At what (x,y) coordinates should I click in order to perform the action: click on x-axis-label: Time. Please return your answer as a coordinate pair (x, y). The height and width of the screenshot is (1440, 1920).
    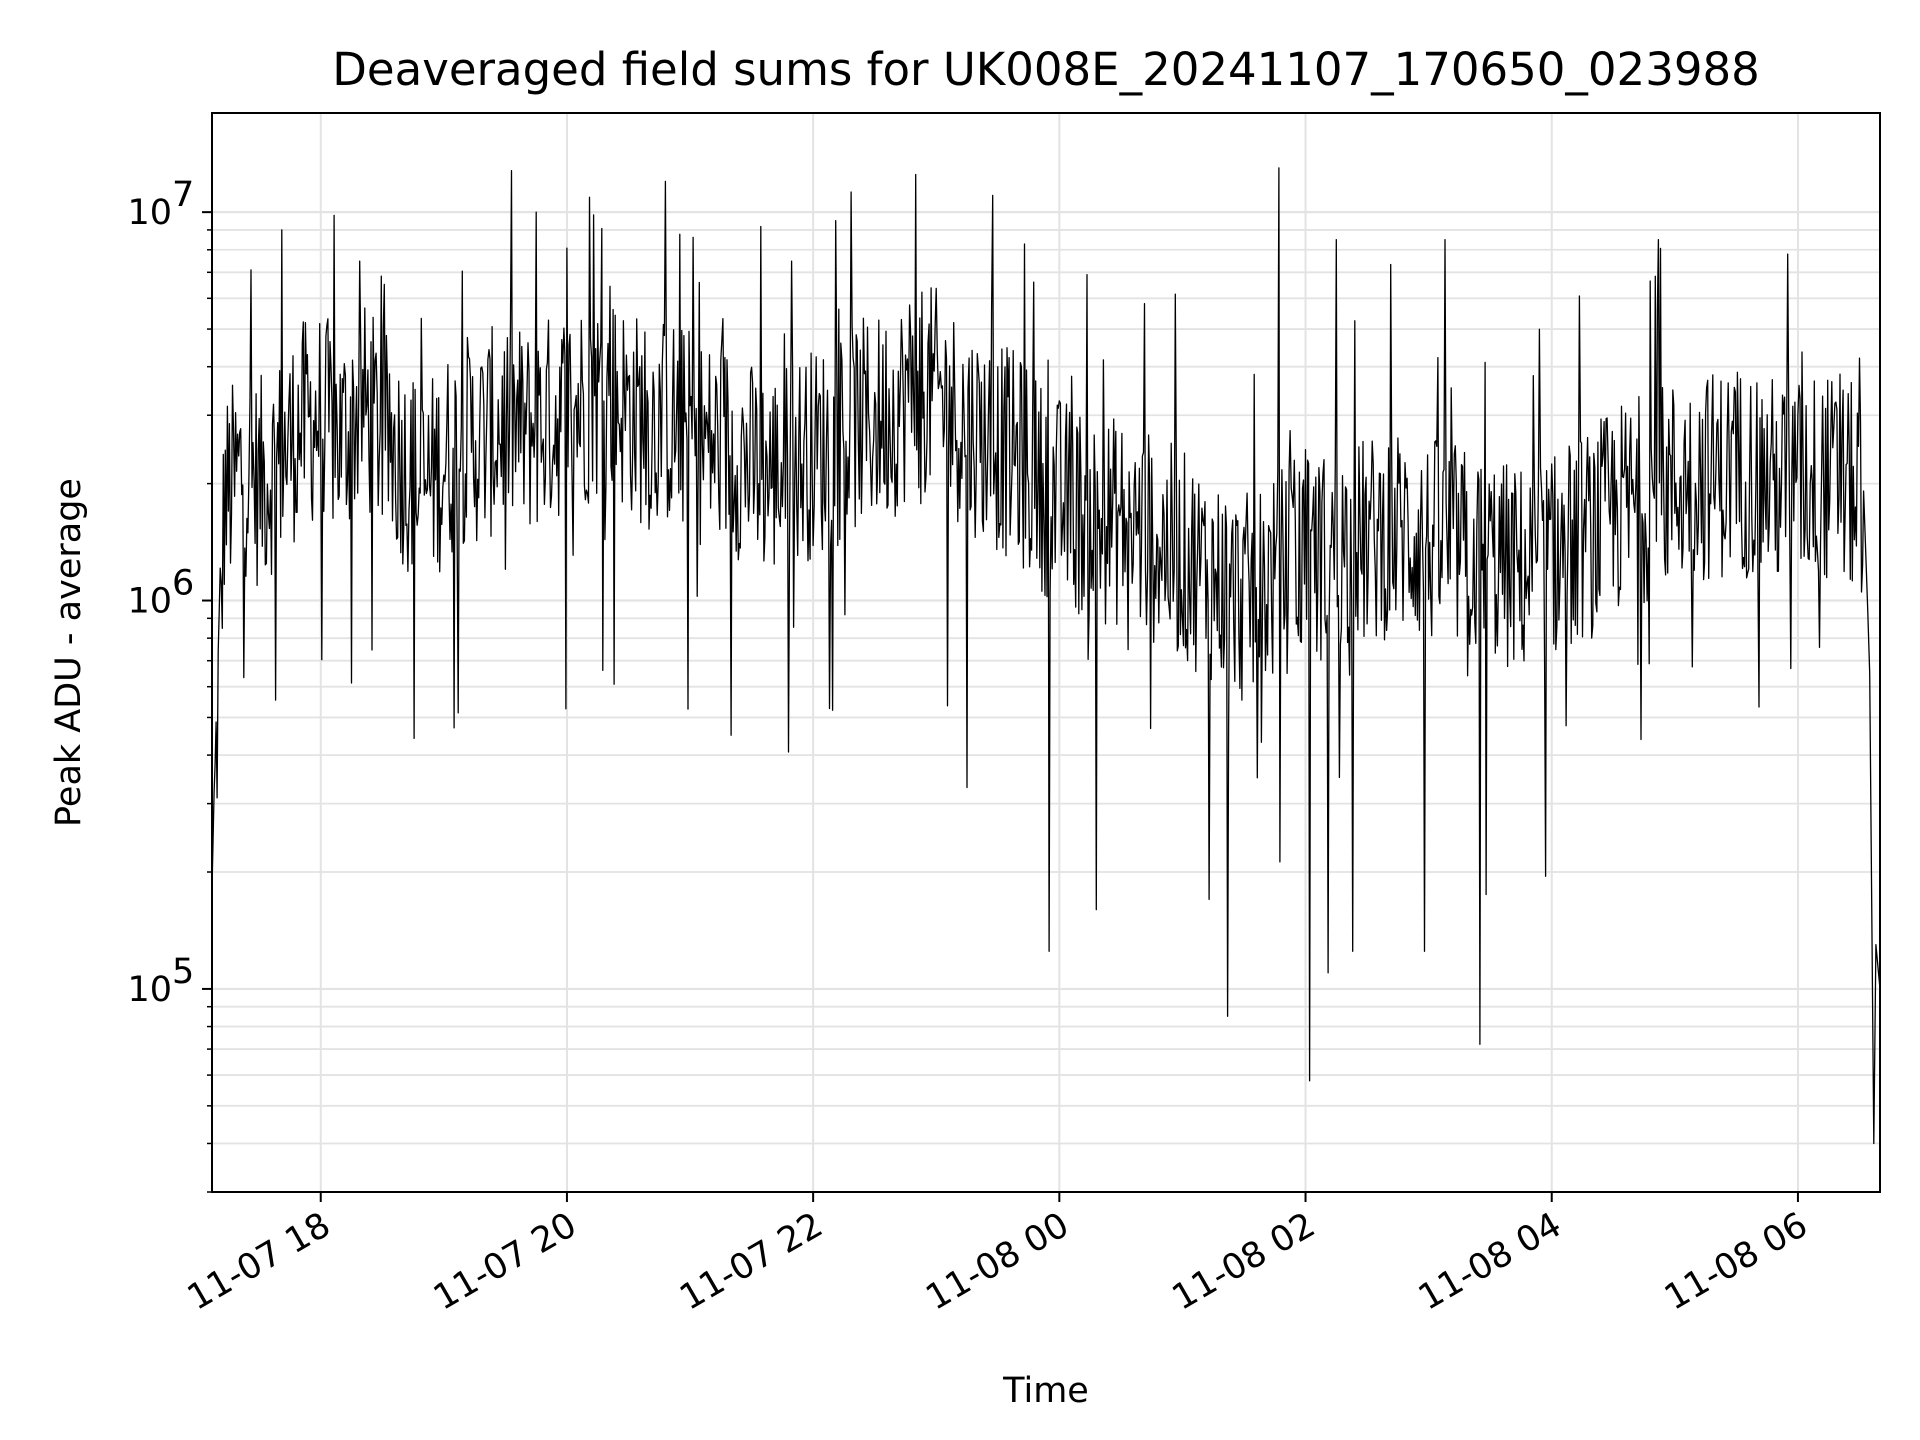
    Looking at the image, I should click on (1045, 1391).